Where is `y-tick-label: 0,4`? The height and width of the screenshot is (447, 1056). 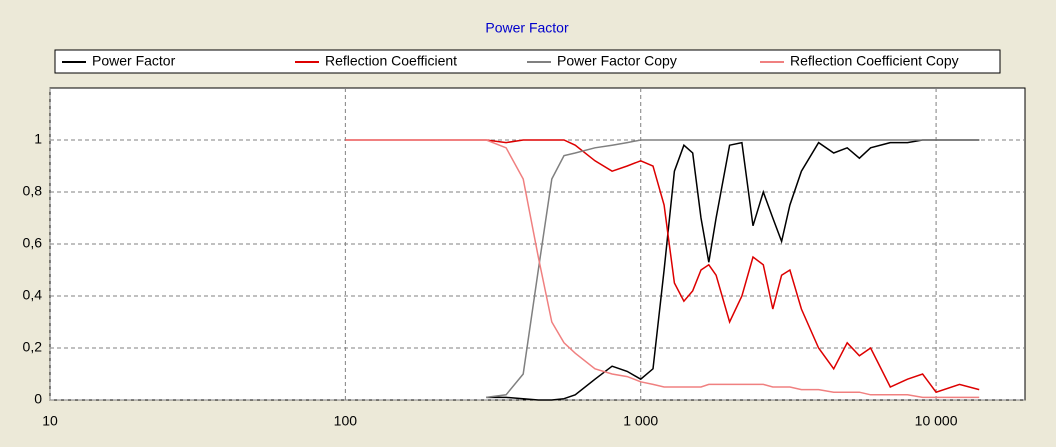
y-tick-label: 0,4 is located at coordinates (33, 295).